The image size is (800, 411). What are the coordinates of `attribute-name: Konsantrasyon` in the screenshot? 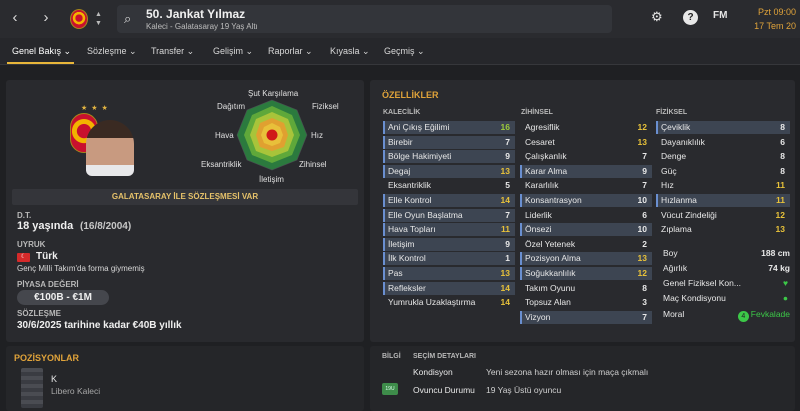 It's located at (553, 200).